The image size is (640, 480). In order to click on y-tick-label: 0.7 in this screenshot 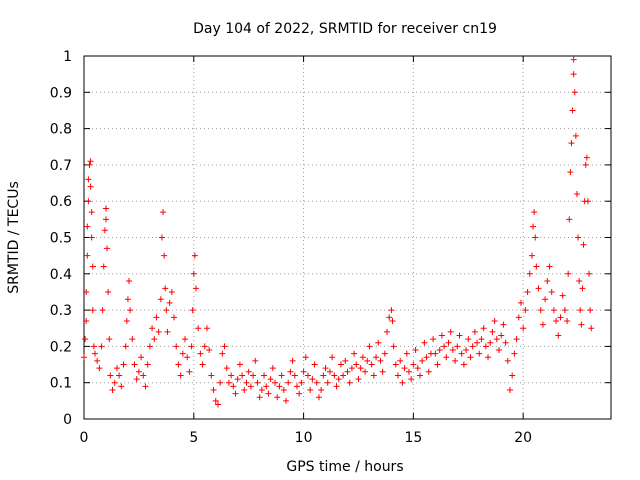, I will do `click(61, 166)`.